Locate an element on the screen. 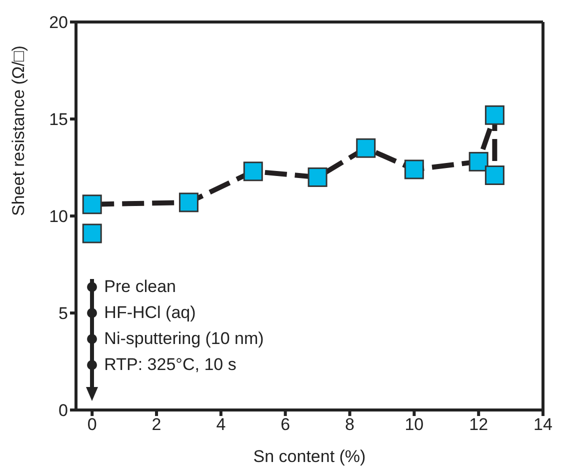 This screenshot has height=468, width=567. x-tick-label: 2 is located at coordinates (157, 424).